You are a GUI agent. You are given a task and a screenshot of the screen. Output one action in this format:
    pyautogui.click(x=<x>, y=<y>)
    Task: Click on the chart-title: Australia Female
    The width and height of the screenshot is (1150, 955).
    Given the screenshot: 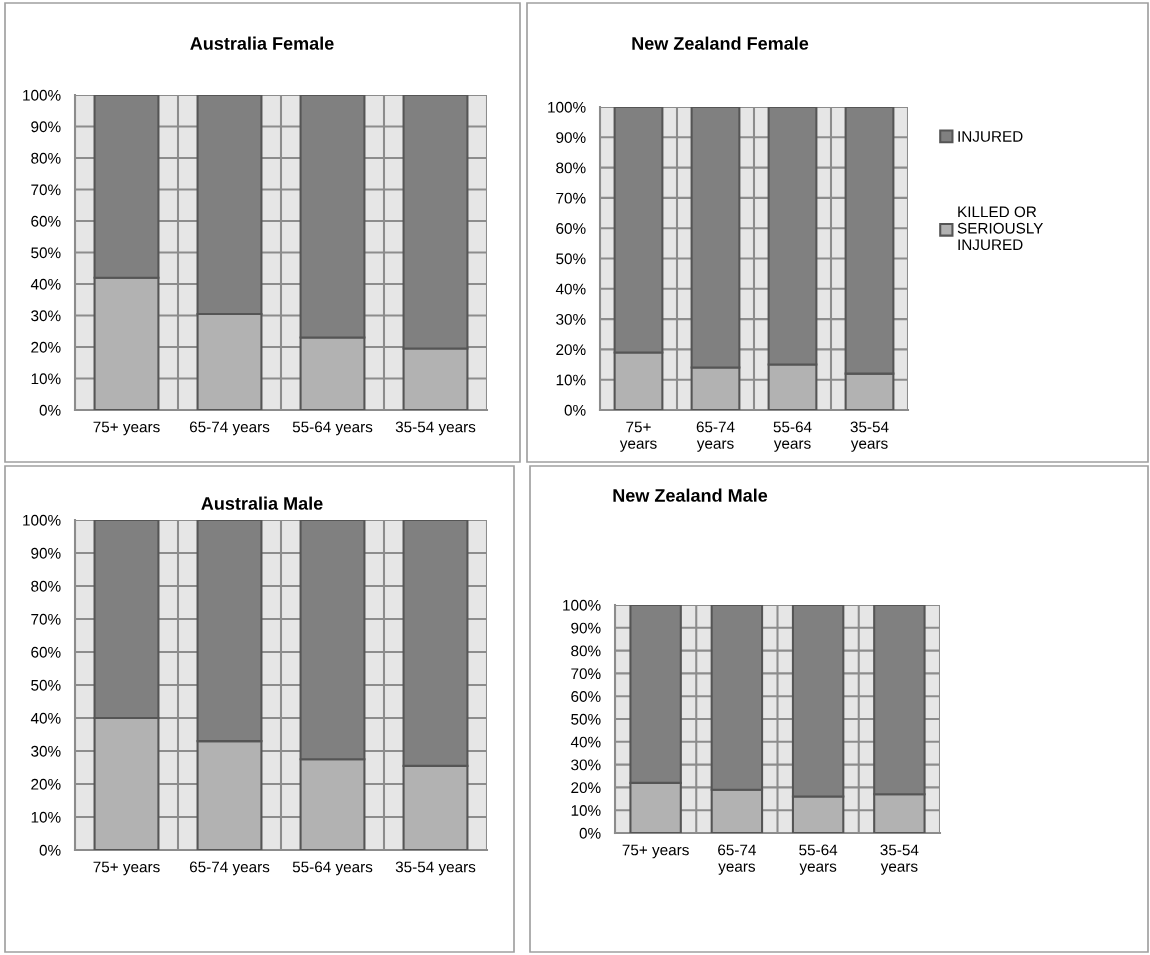 What is the action you would take?
    pyautogui.click(x=262, y=43)
    